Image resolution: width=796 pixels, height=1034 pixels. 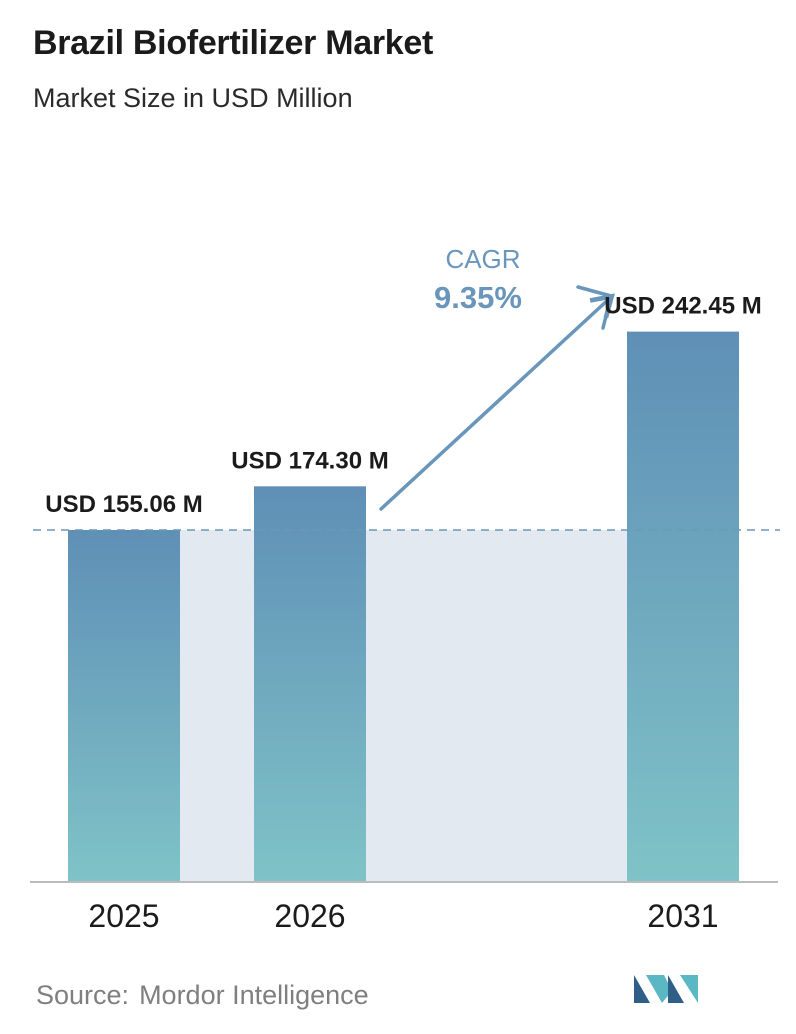 What do you see at coordinates (666, 989) in the screenshot?
I see `mordor-logo` at bounding box center [666, 989].